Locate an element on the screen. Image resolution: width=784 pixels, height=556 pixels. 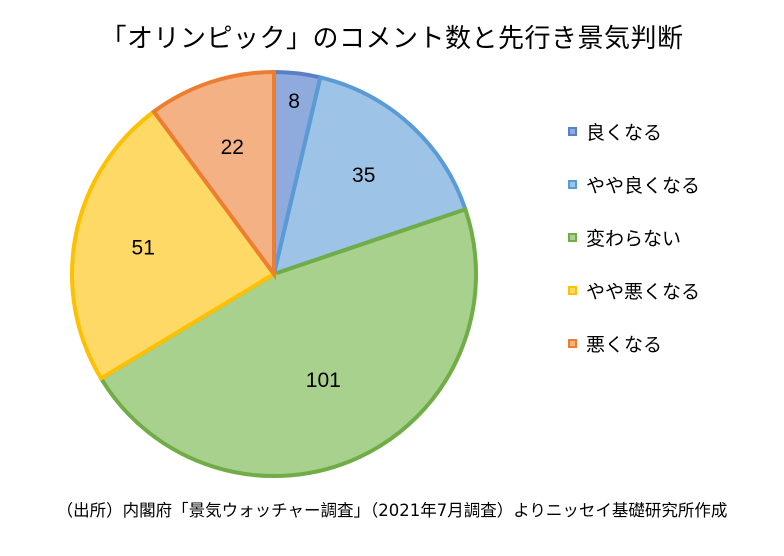
slice-value-label-2: 35 is located at coordinates (363, 175).